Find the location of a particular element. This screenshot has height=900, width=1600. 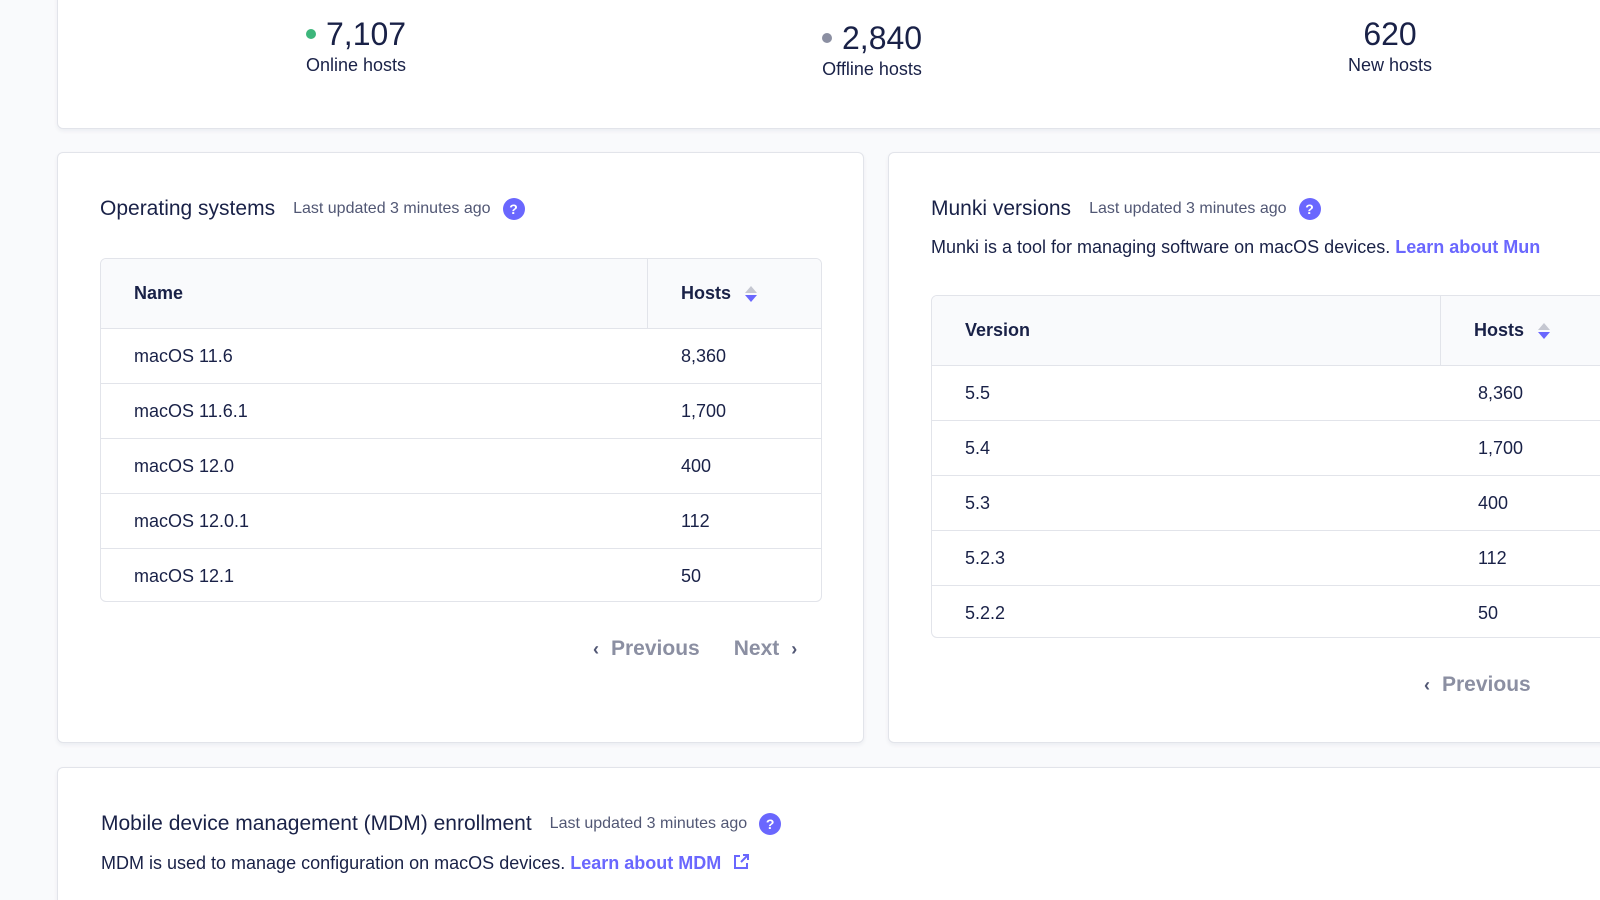

os-name-cell: macOS 12.0 is located at coordinates (184, 466).